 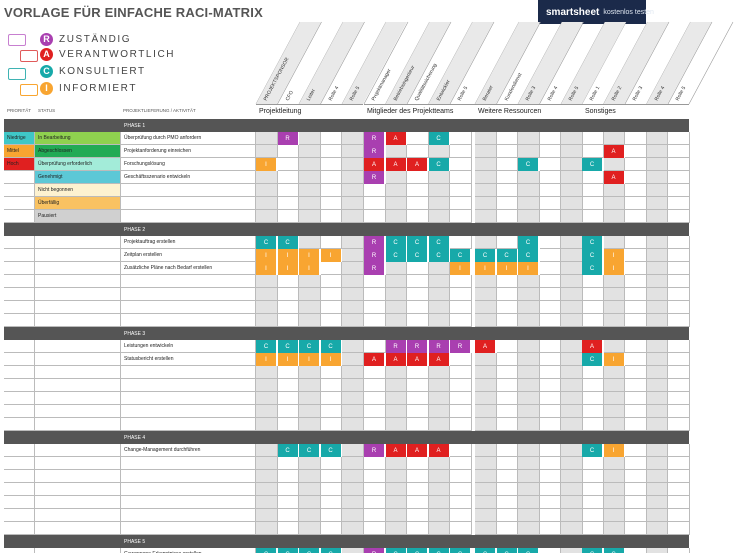 I want to click on raci-cell: R, so click(x=374, y=151).